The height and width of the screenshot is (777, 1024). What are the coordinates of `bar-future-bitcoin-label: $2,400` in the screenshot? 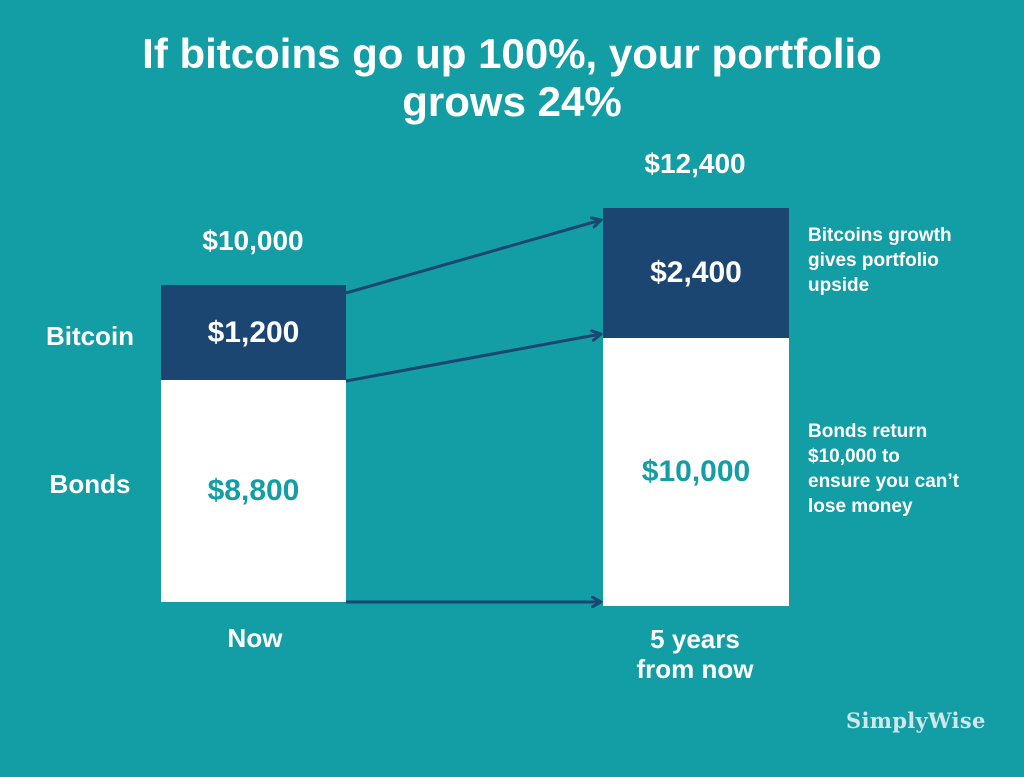 It's located at (696, 272).